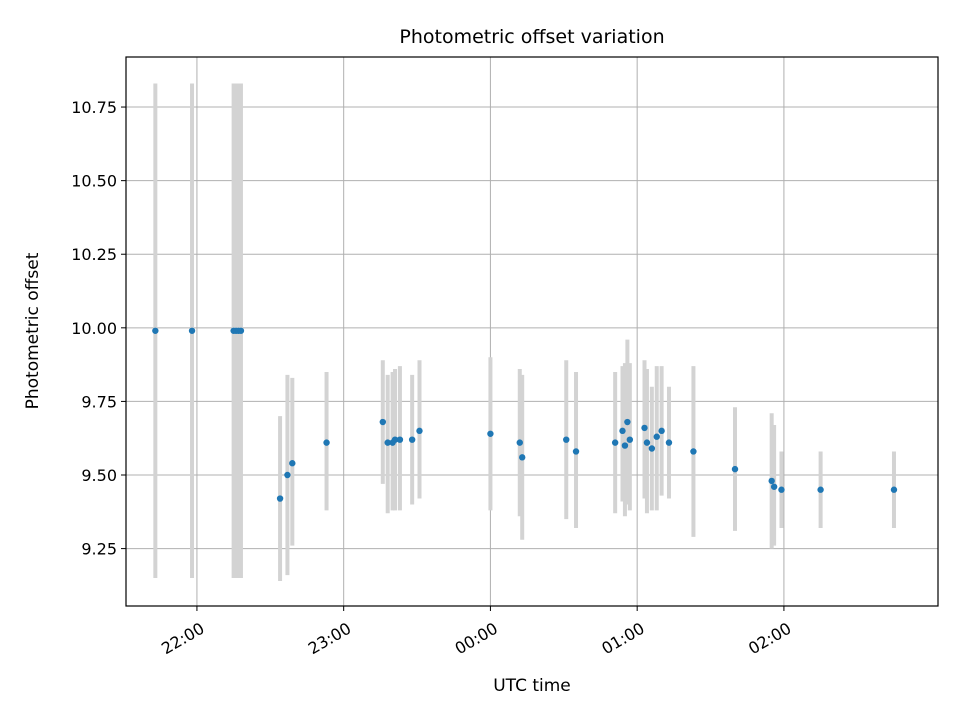  Describe the element at coordinates (94, 181) in the screenshot. I see `y-tick-label: 10.50` at that location.